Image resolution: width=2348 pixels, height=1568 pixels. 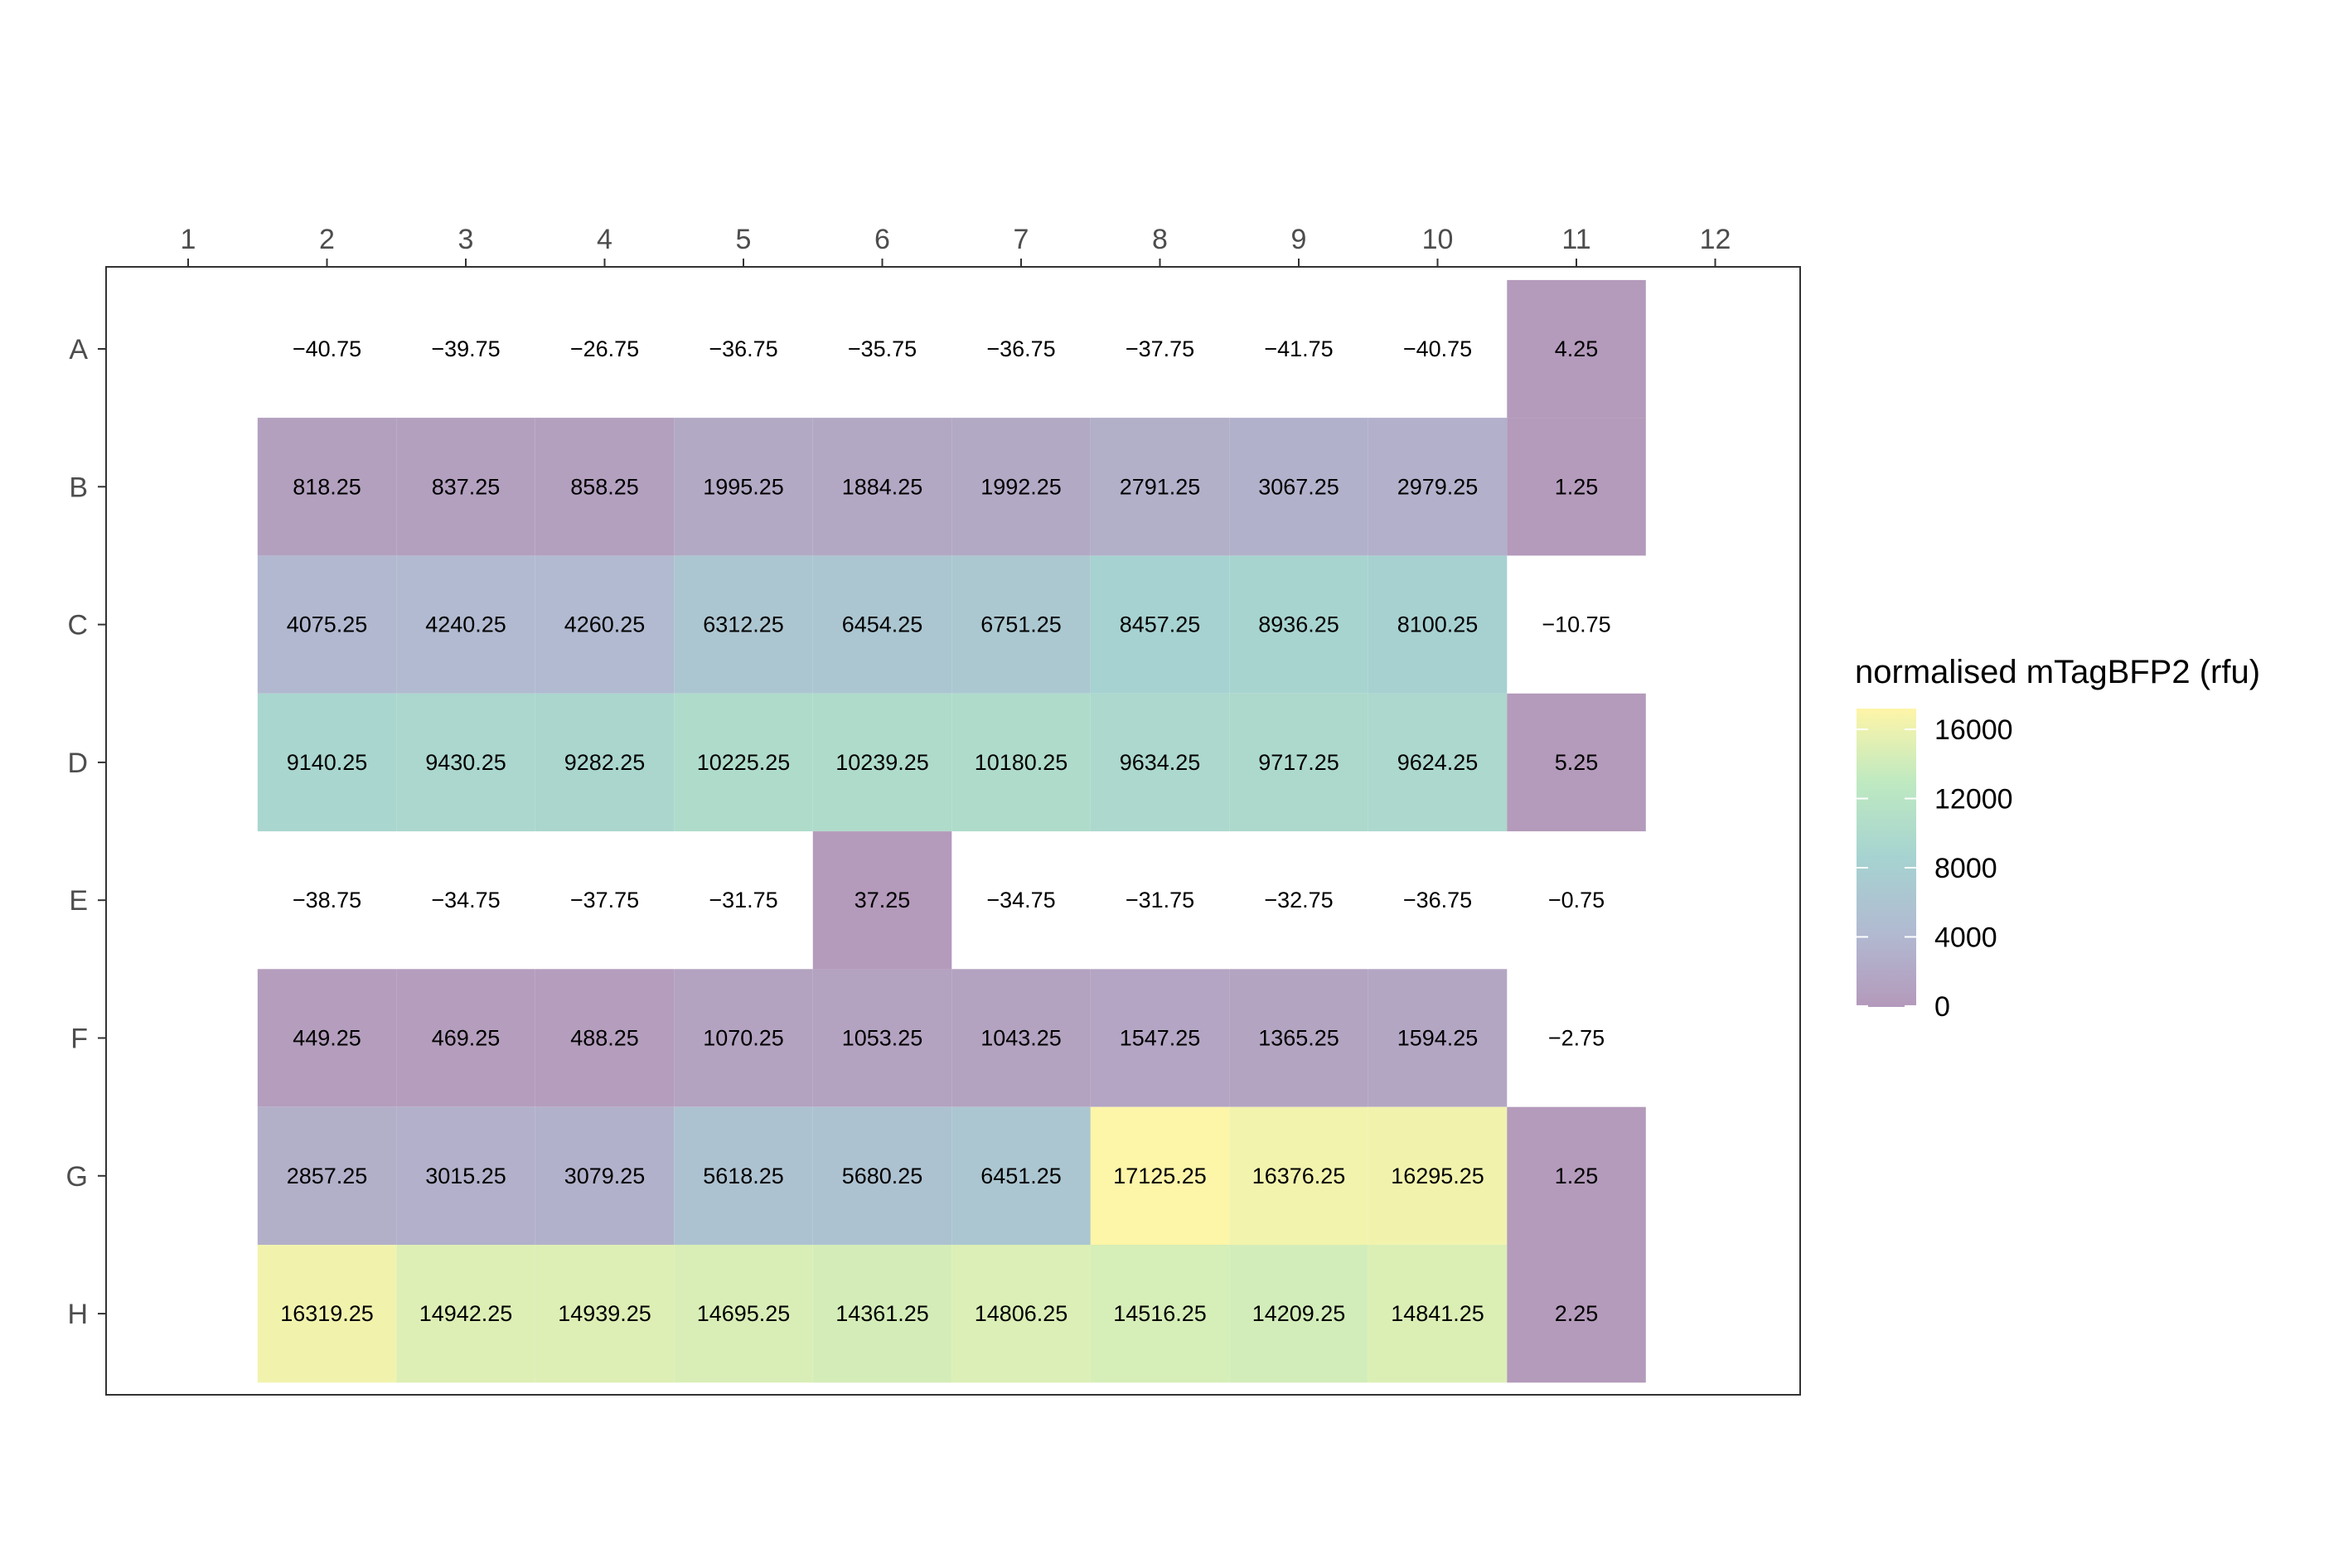 I want to click on legend-tick-label: 12000, so click(x=1973, y=799).